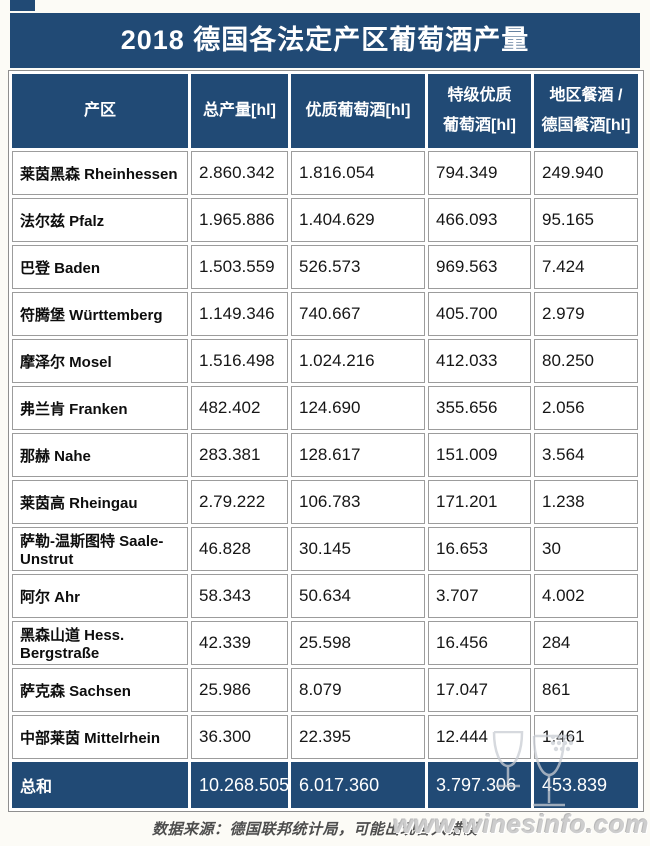 The image size is (650, 846). I want to click on value-cell: 249.940, so click(586, 173).